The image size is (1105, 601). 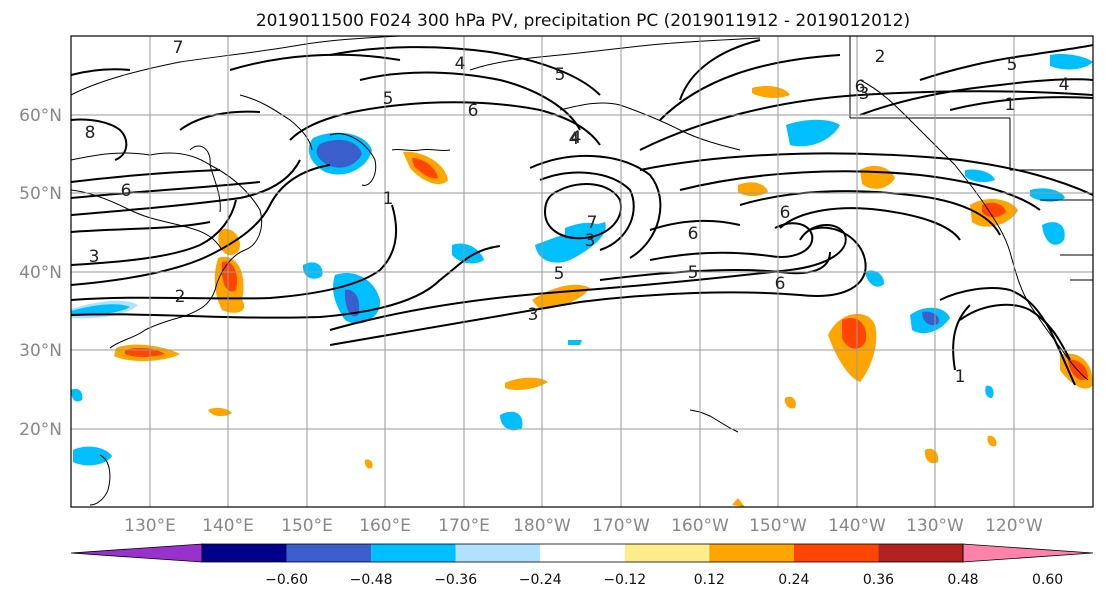 I want to click on colorbar-tick-label: 0.48, so click(x=962, y=580).